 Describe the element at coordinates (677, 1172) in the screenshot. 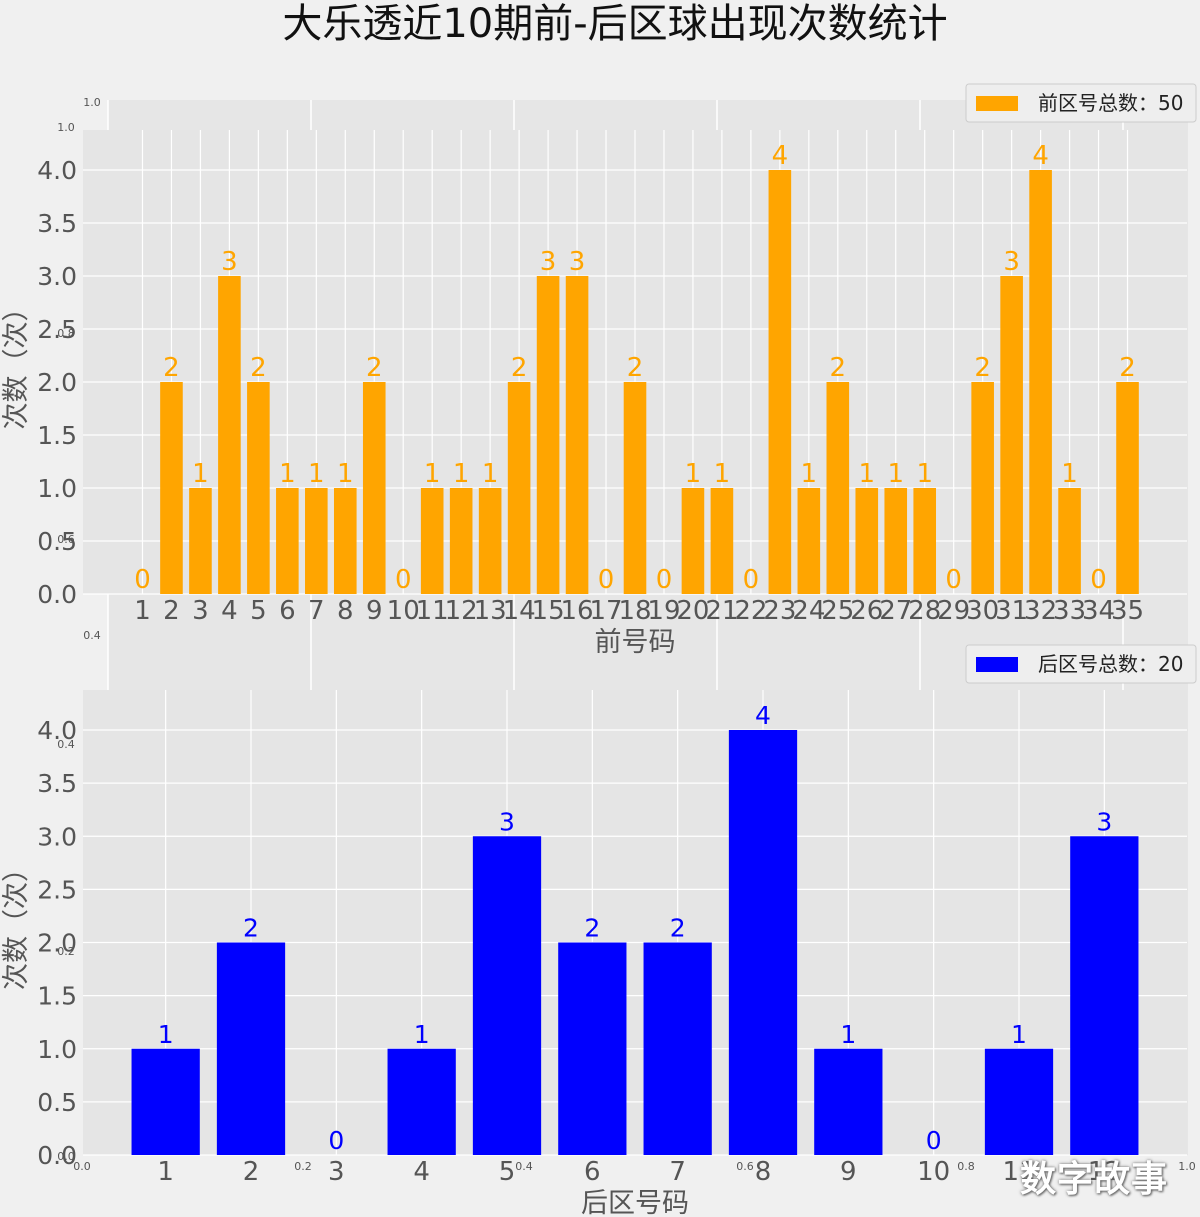

I see `x-tick-label: 7` at that location.